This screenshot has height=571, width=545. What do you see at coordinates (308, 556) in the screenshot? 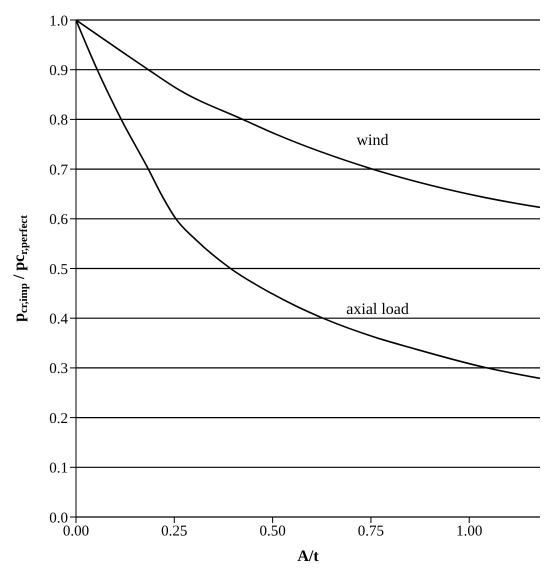
I see `x-axis-title: A/t` at bounding box center [308, 556].